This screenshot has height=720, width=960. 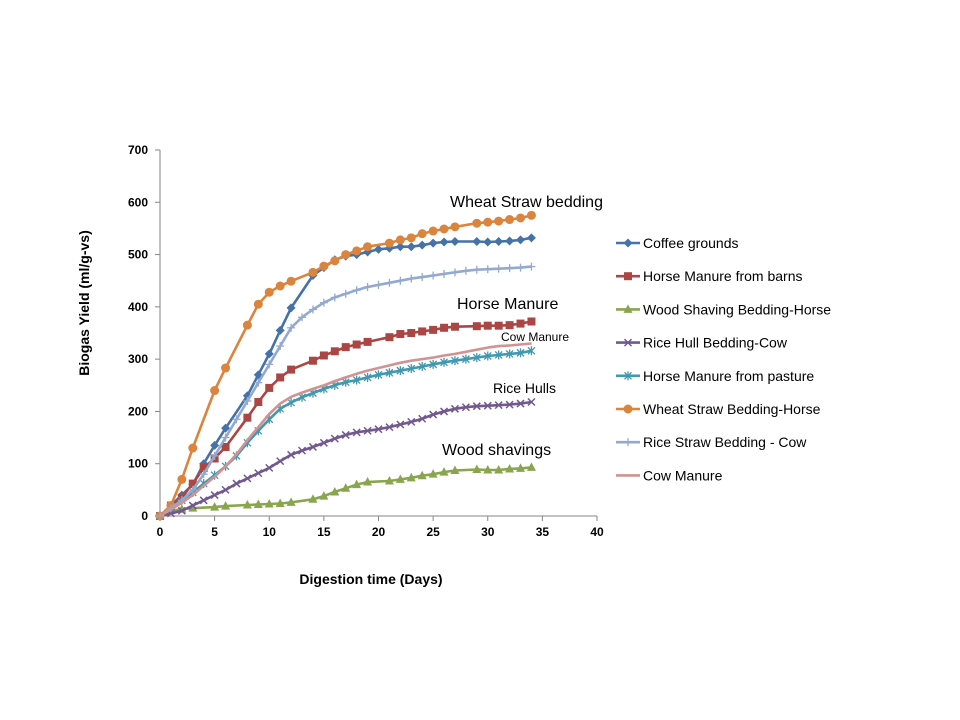 I want to click on x-tick-label: 15, so click(x=324, y=532).